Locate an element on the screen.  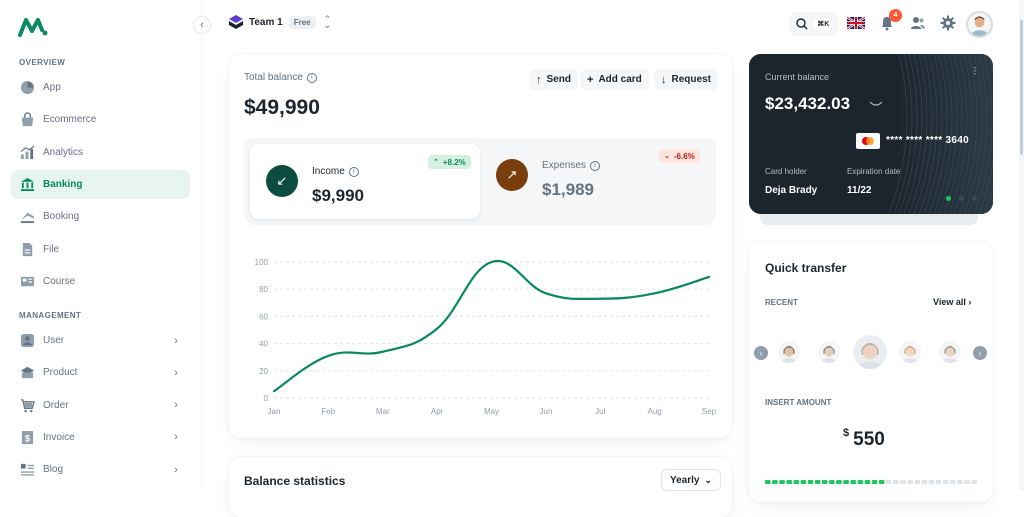
x-tick-label: Sep is located at coordinates (709, 411).